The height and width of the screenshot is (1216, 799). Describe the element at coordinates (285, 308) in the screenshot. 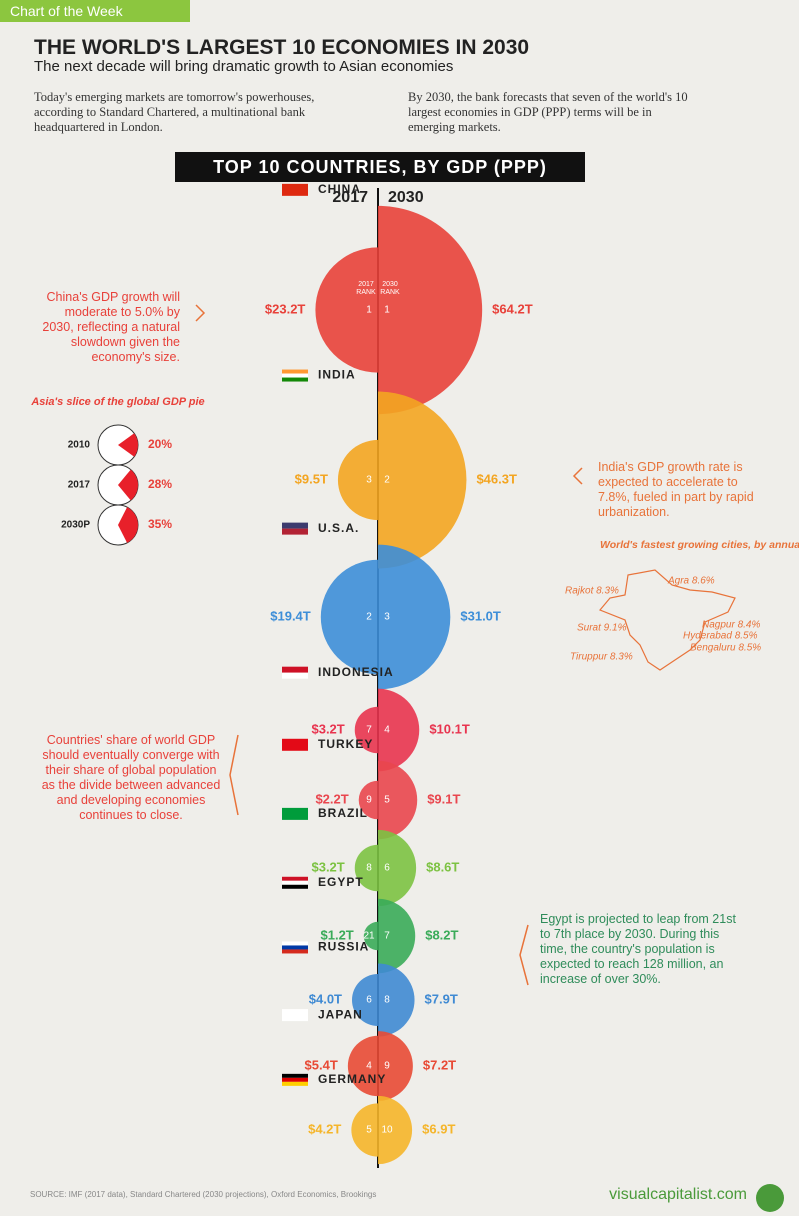

I see `value-label: $23.2T` at that location.